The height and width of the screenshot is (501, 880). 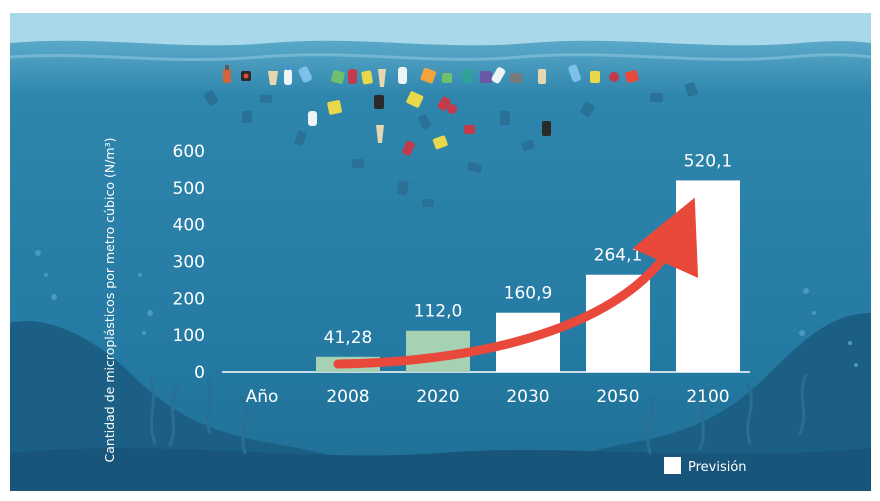 I want to click on x-axis-label: Año, so click(x=262, y=397).